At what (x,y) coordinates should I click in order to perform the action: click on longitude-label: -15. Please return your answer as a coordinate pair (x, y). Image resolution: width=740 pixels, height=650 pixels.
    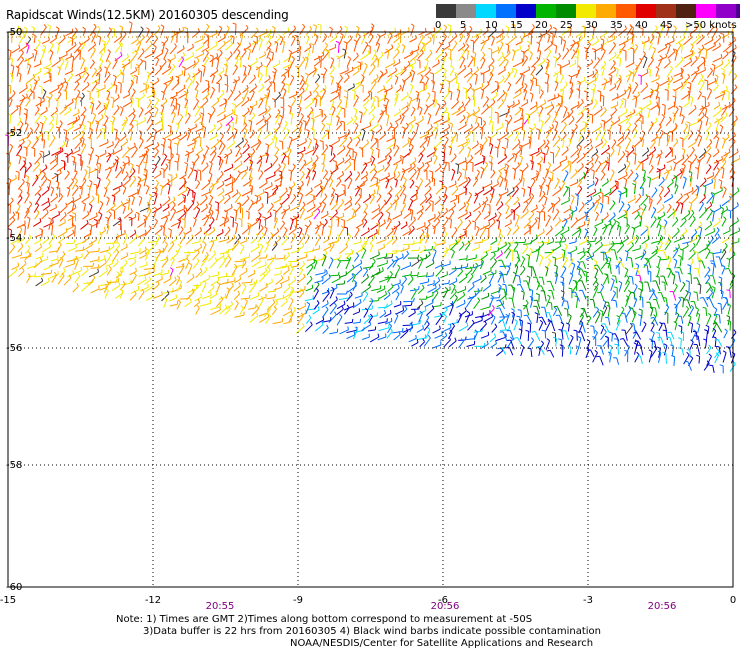
    Looking at the image, I should click on (8, 600).